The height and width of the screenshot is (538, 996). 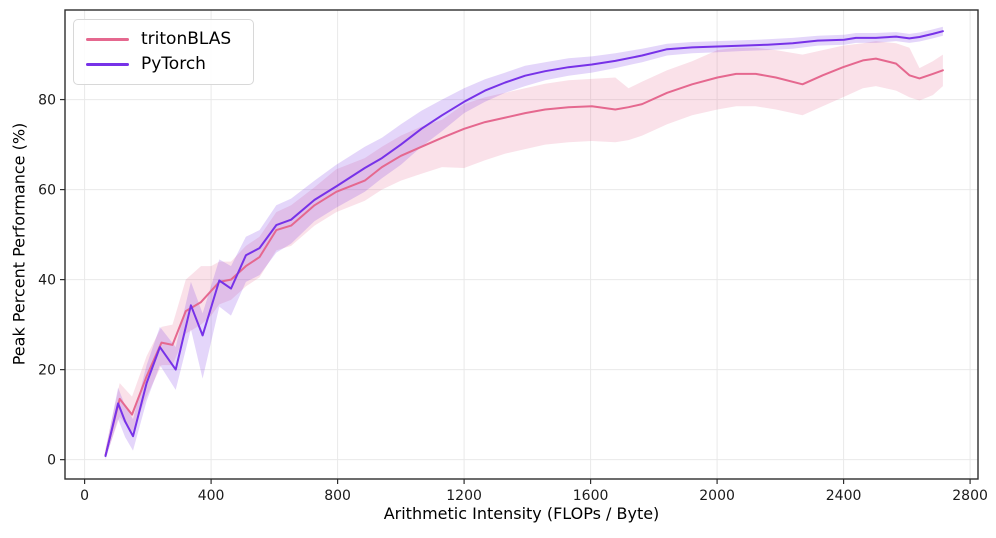 What do you see at coordinates (107, 39) in the screenshot?
I see `legend-swatch-tritonblas` at bounding box center [107, 39].